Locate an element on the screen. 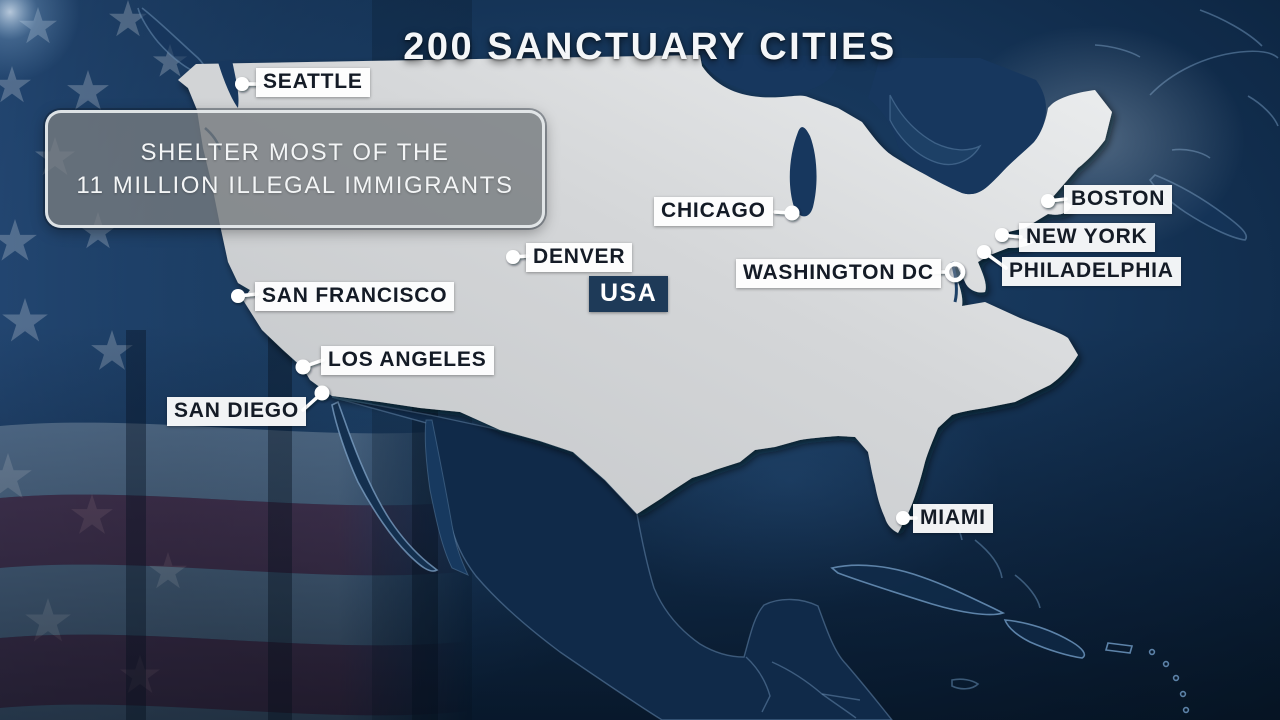  miami-dot is located at coordinates (903, 518).